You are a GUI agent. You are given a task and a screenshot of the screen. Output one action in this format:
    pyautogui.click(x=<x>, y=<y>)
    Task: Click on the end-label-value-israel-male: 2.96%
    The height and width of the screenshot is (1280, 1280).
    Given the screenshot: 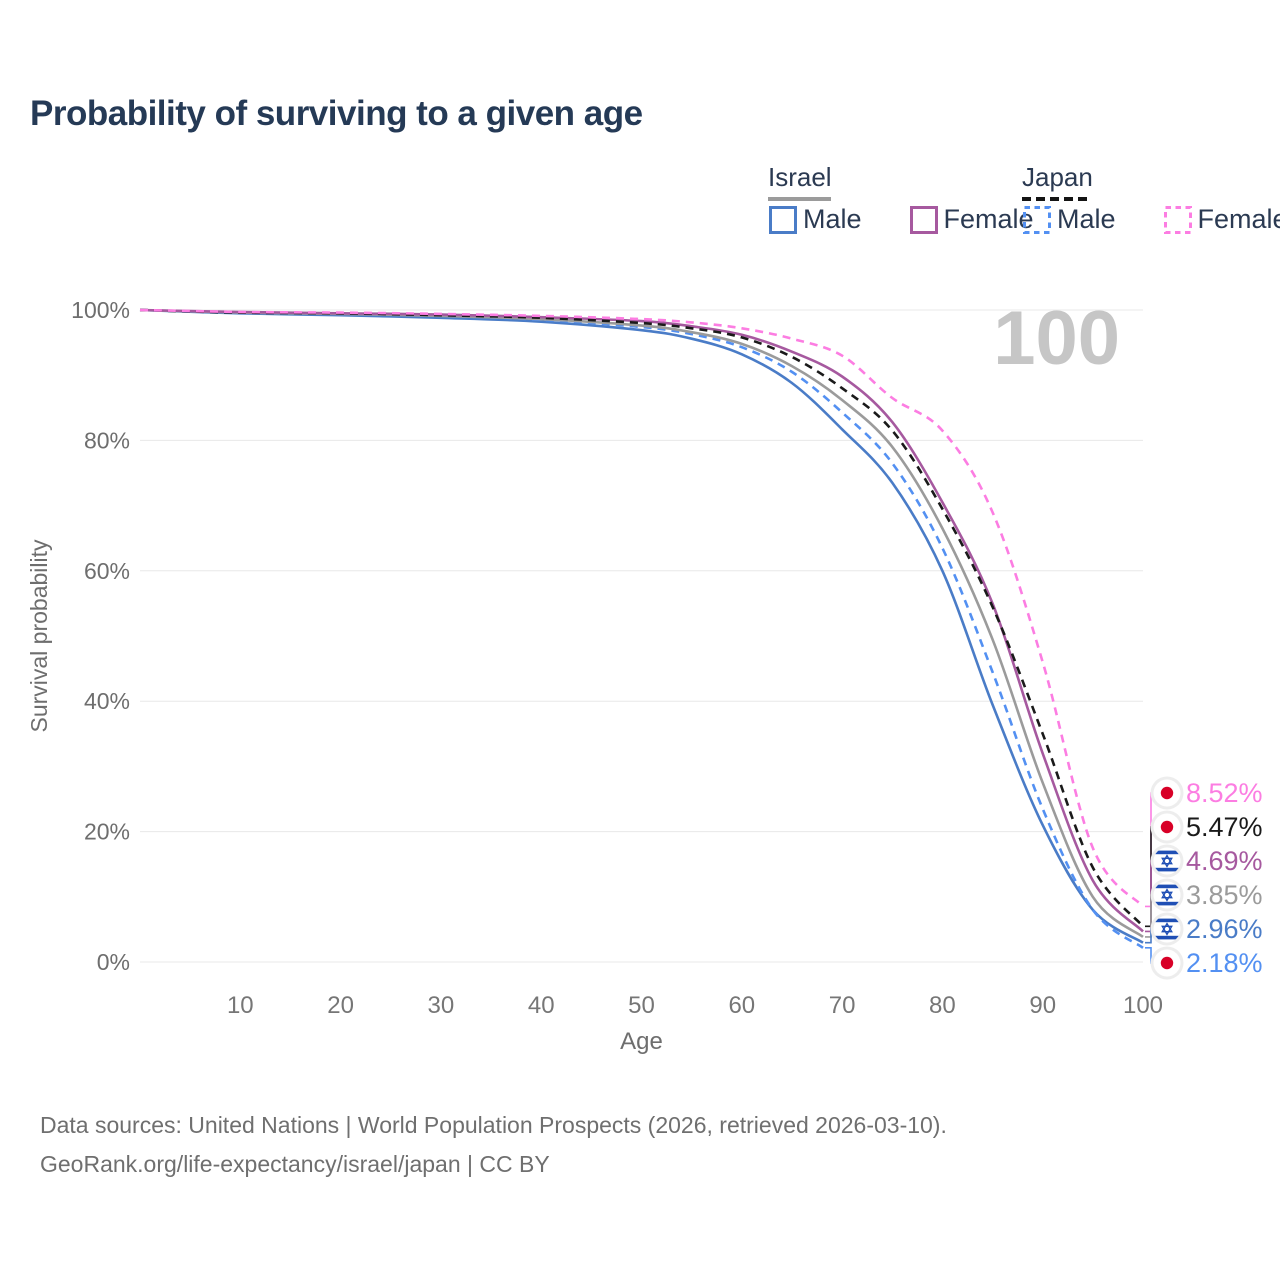 What is the action you would take?
    pyautogui.click(x=1224, y=929)
    